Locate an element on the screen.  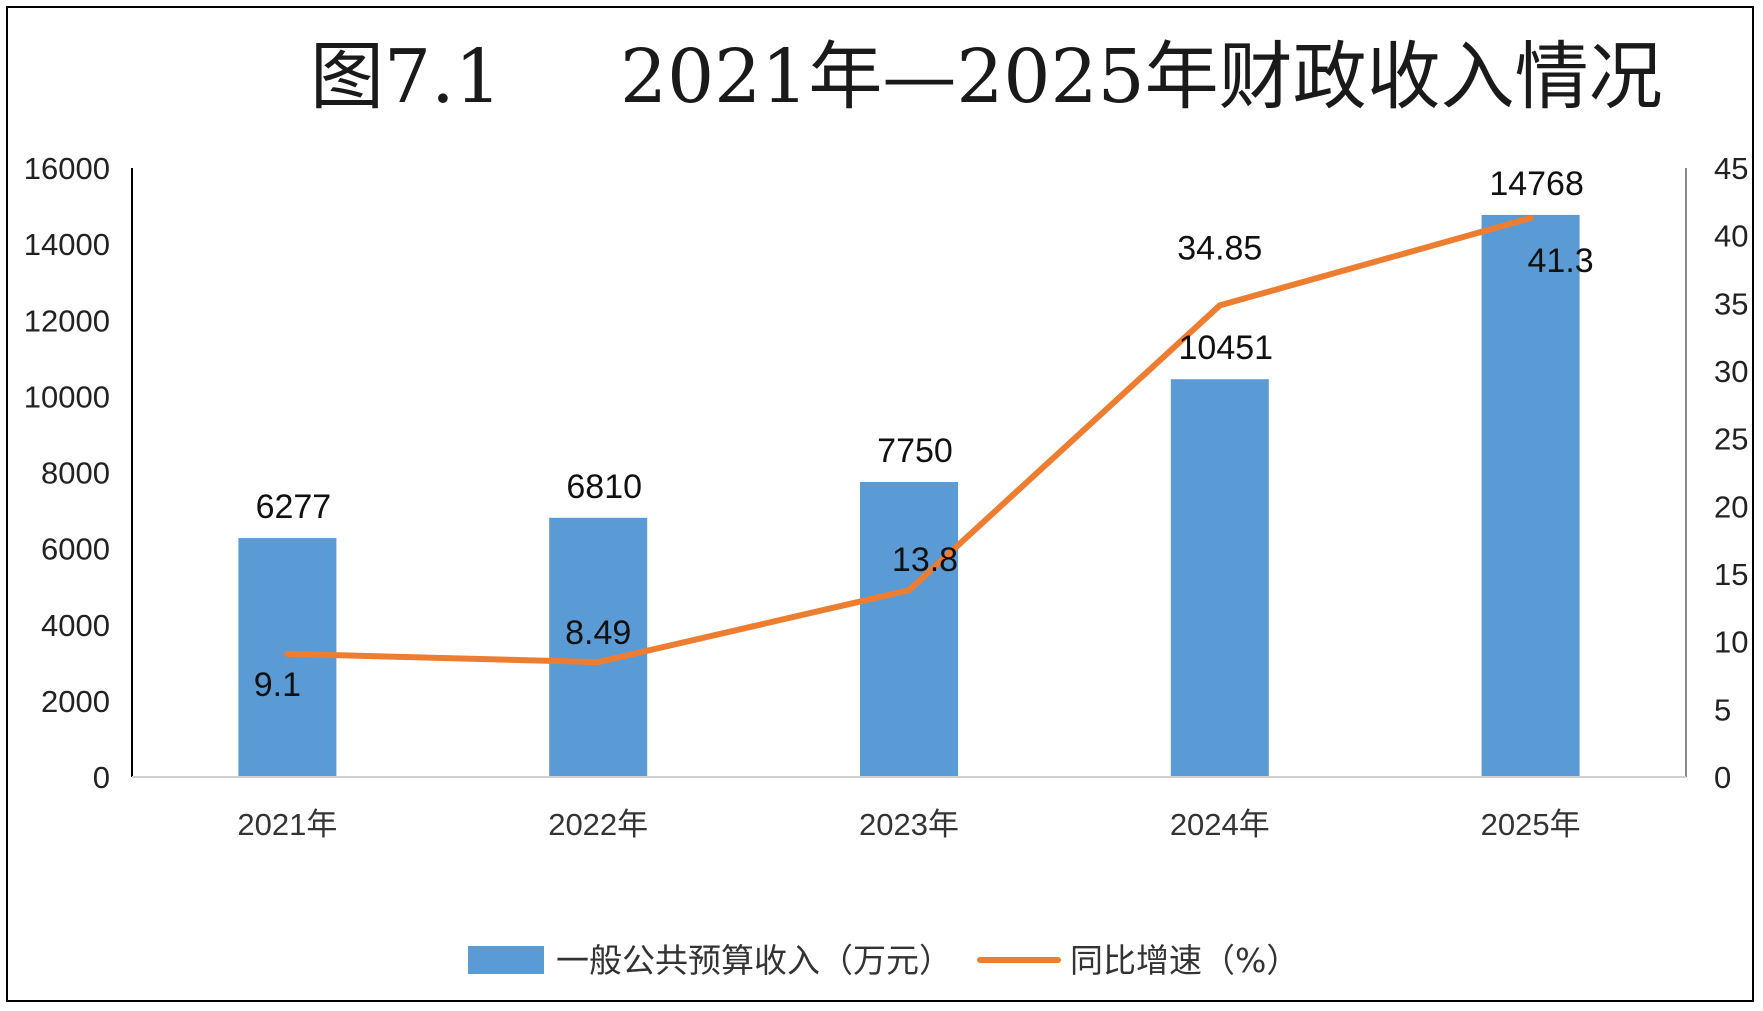
y-right-tick-label: 0 is located at coordinates (1722, 777).